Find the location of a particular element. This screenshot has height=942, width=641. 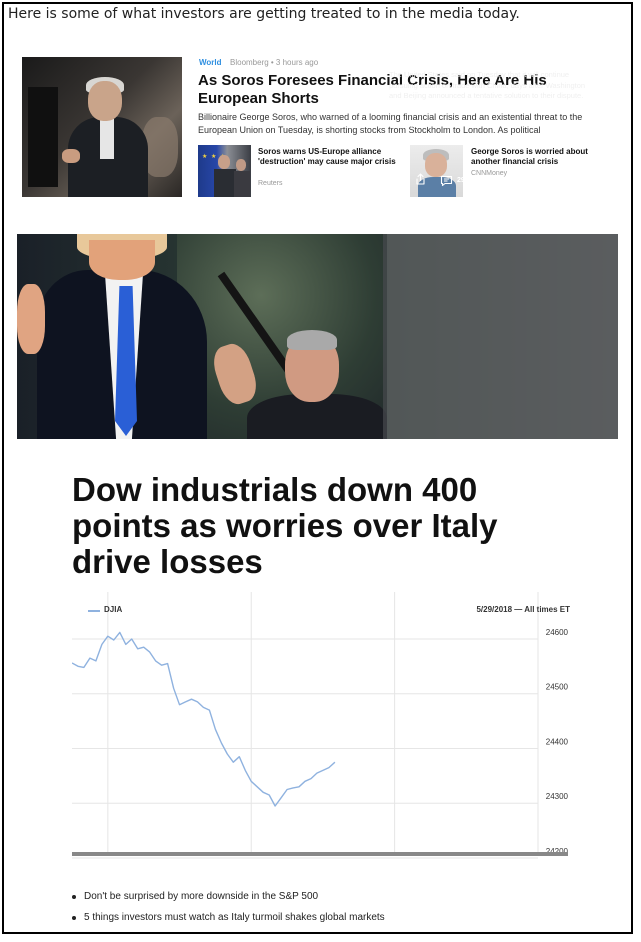

legend-swatch is located at coordinates (94, 611).